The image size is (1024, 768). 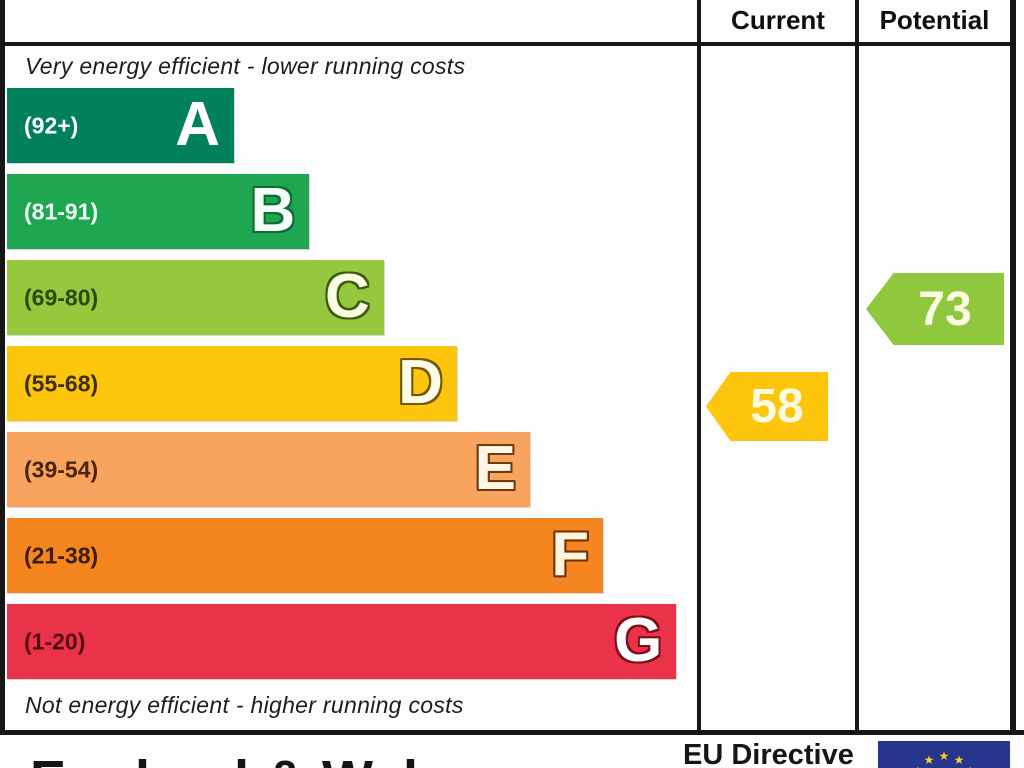 I want to click on band-row-g: (1-20) G, so click(x=352, y=641).